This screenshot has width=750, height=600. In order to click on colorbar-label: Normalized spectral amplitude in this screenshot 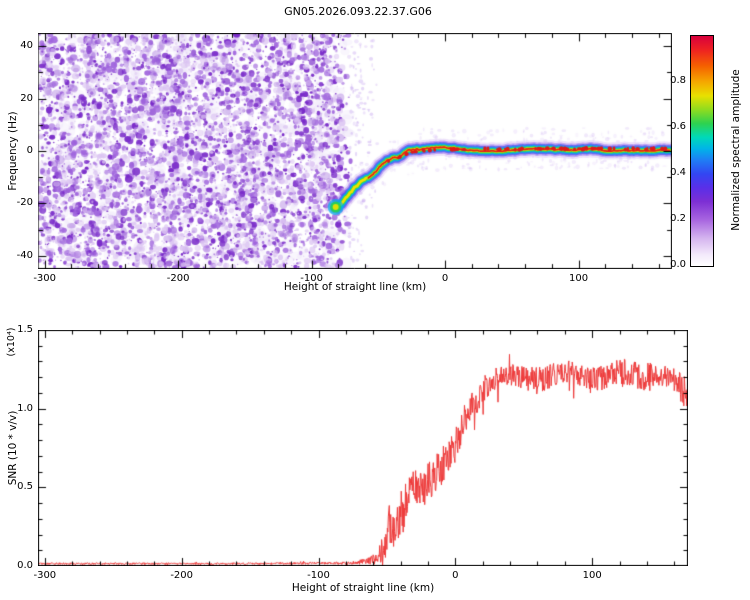, I will do `click(736, 150)`.